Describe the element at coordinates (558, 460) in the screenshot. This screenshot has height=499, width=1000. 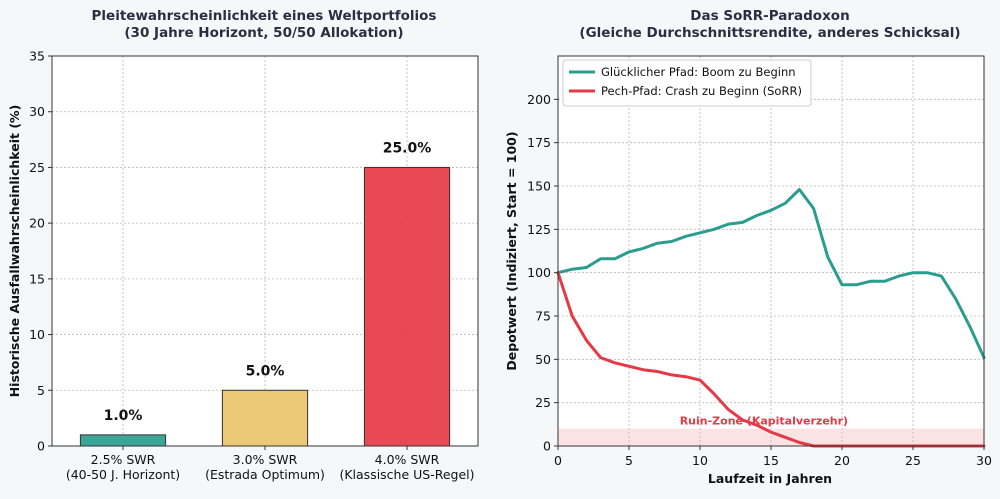
I see `x-tick-label: 0` at that location.